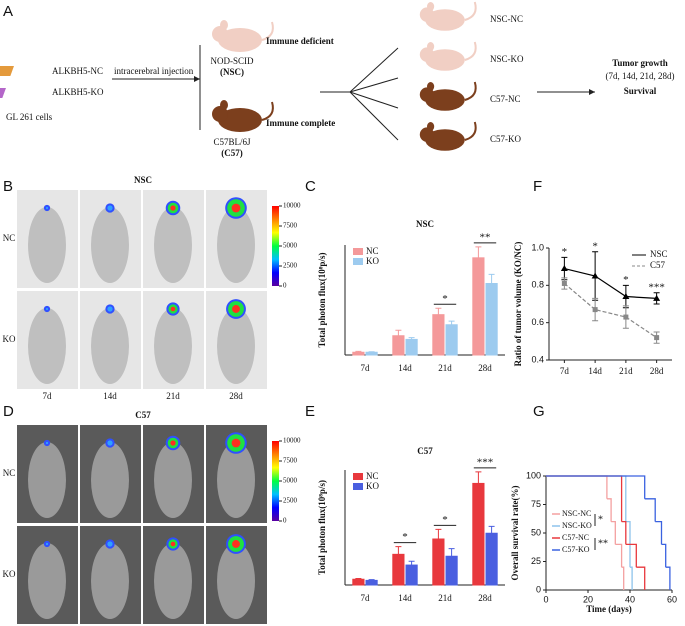 This screenshot has width=685, height=626. Describe the element at coordinates (672, 599) in the screenshot. I see `x-tick-label: 60` at that location.